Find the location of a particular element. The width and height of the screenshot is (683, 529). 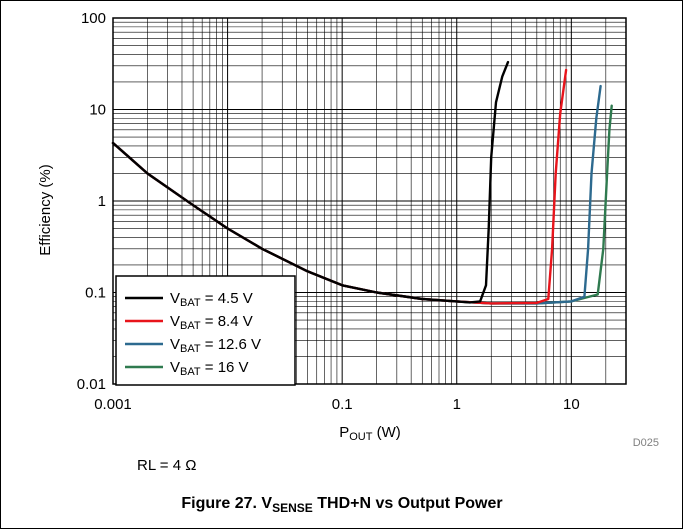

x-axis-label: POUT (W) is located at coordinates (370, 433).